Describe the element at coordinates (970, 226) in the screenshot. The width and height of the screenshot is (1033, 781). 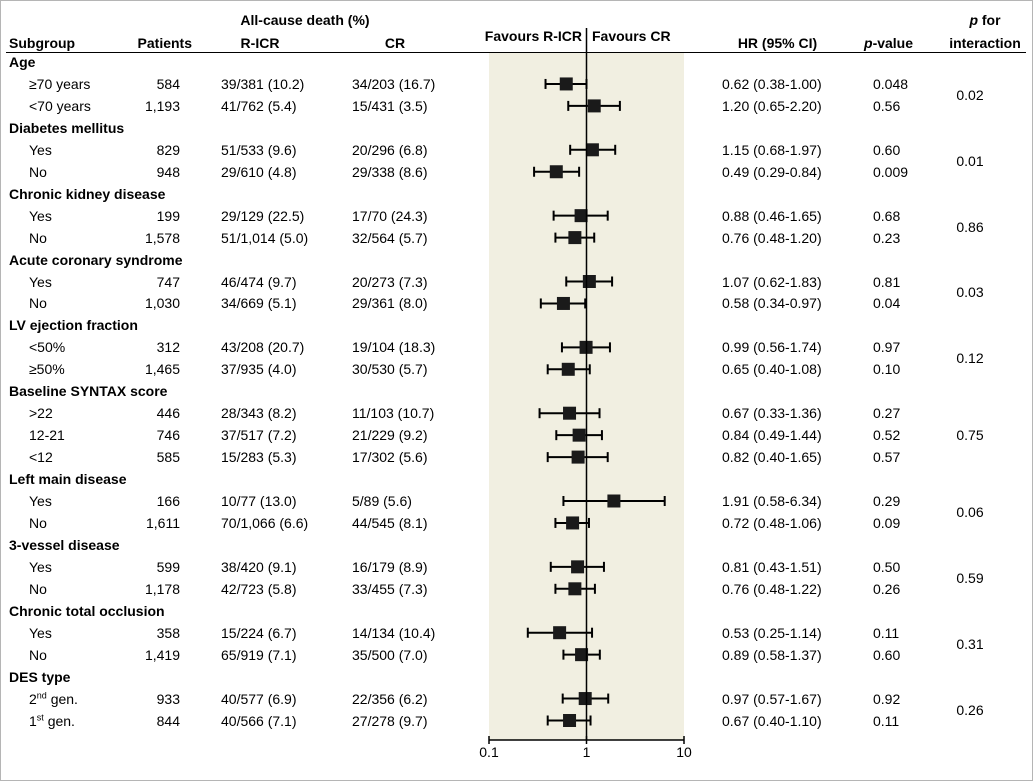
I see `group-p-interaction: 0.86` at that location.